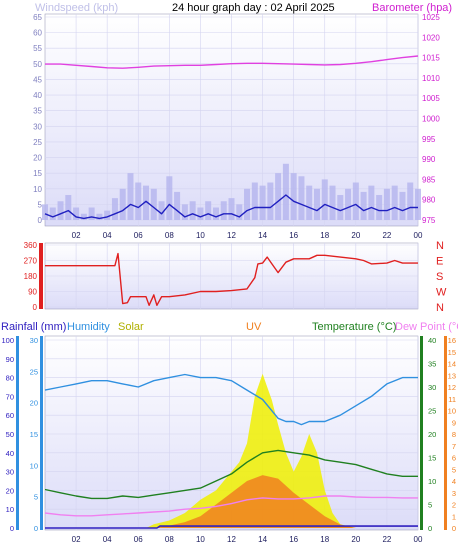 The width and height of the screenshot is (458, 544). I want to click on climate-x-tick-label: 18, so click(324, 539).